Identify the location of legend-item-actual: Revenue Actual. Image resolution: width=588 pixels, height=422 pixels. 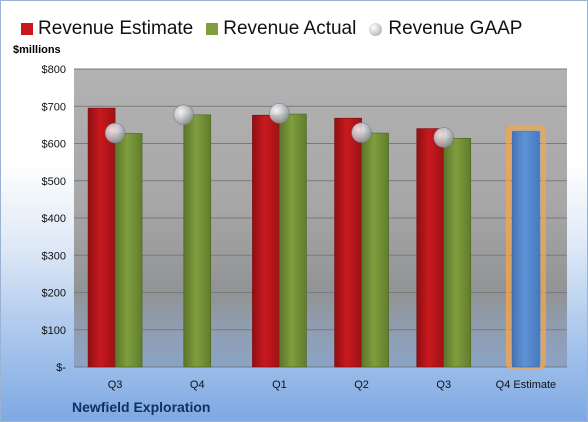
(281, 29).